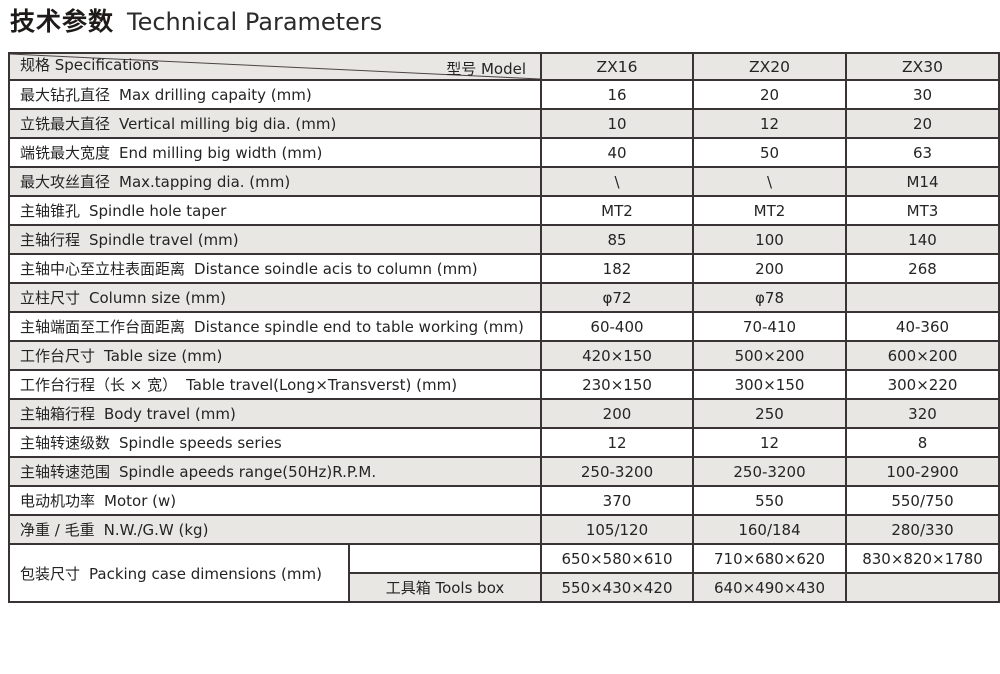 Image resolution: width=1000 pixels, height=674 pixels. I want to click on value-cell-zx16: 370, so click(617, 500).